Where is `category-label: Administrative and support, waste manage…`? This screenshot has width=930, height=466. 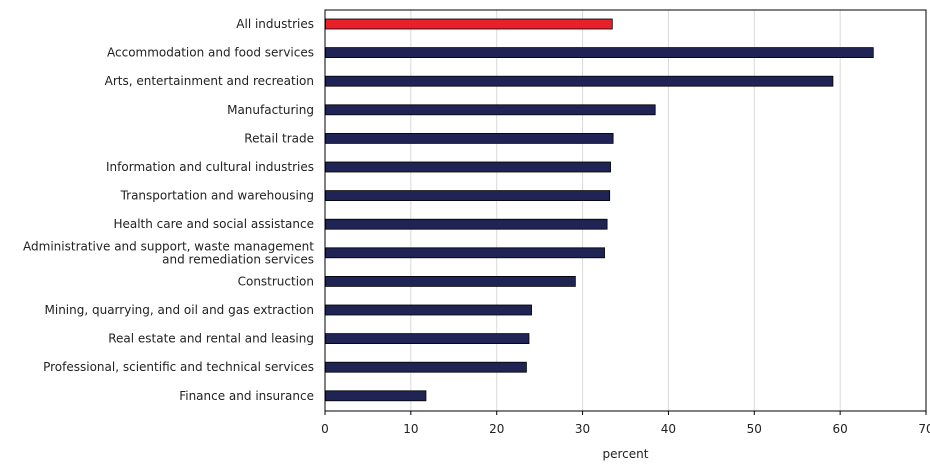 category-label: Administrative and support, waste manage… is located at coordinates (168, 246).